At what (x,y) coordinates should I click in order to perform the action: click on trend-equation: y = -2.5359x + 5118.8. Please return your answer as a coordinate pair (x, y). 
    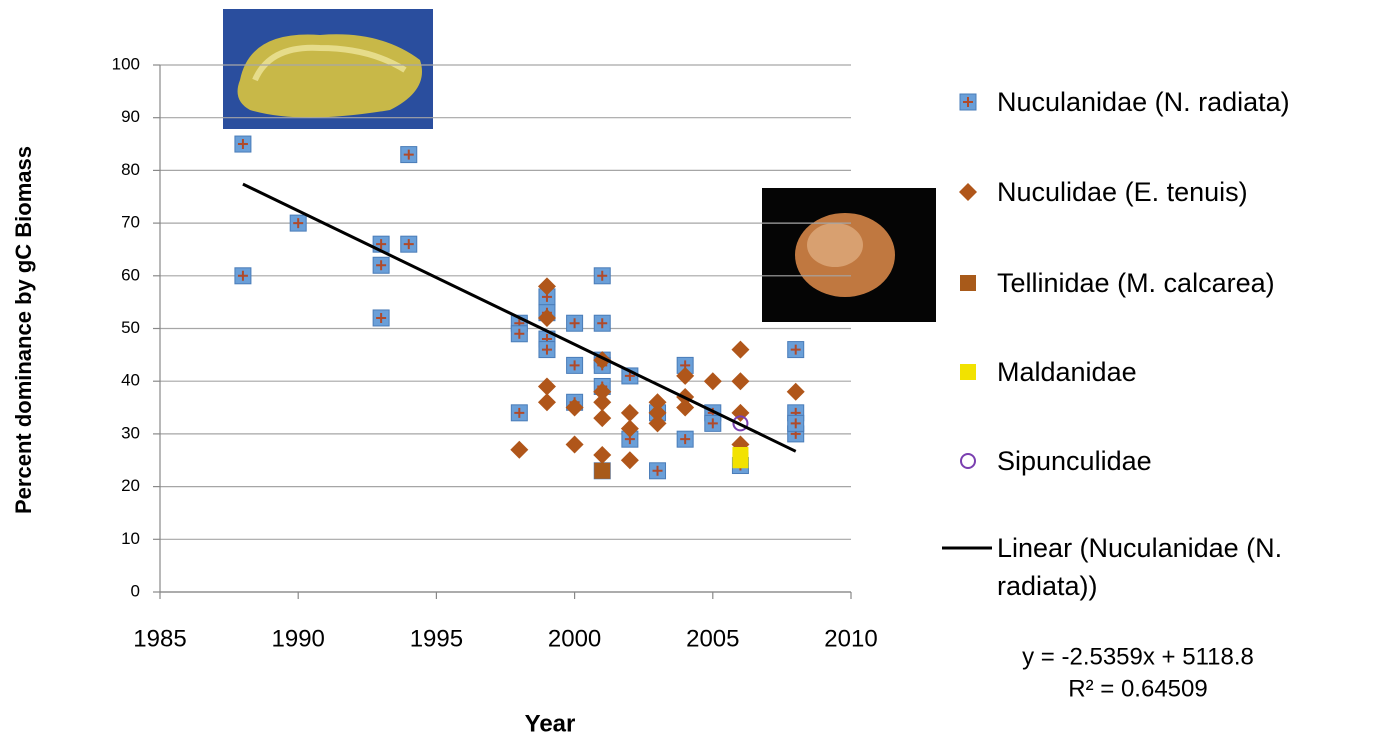
    Looking at the image, I should click on (1138, 656).